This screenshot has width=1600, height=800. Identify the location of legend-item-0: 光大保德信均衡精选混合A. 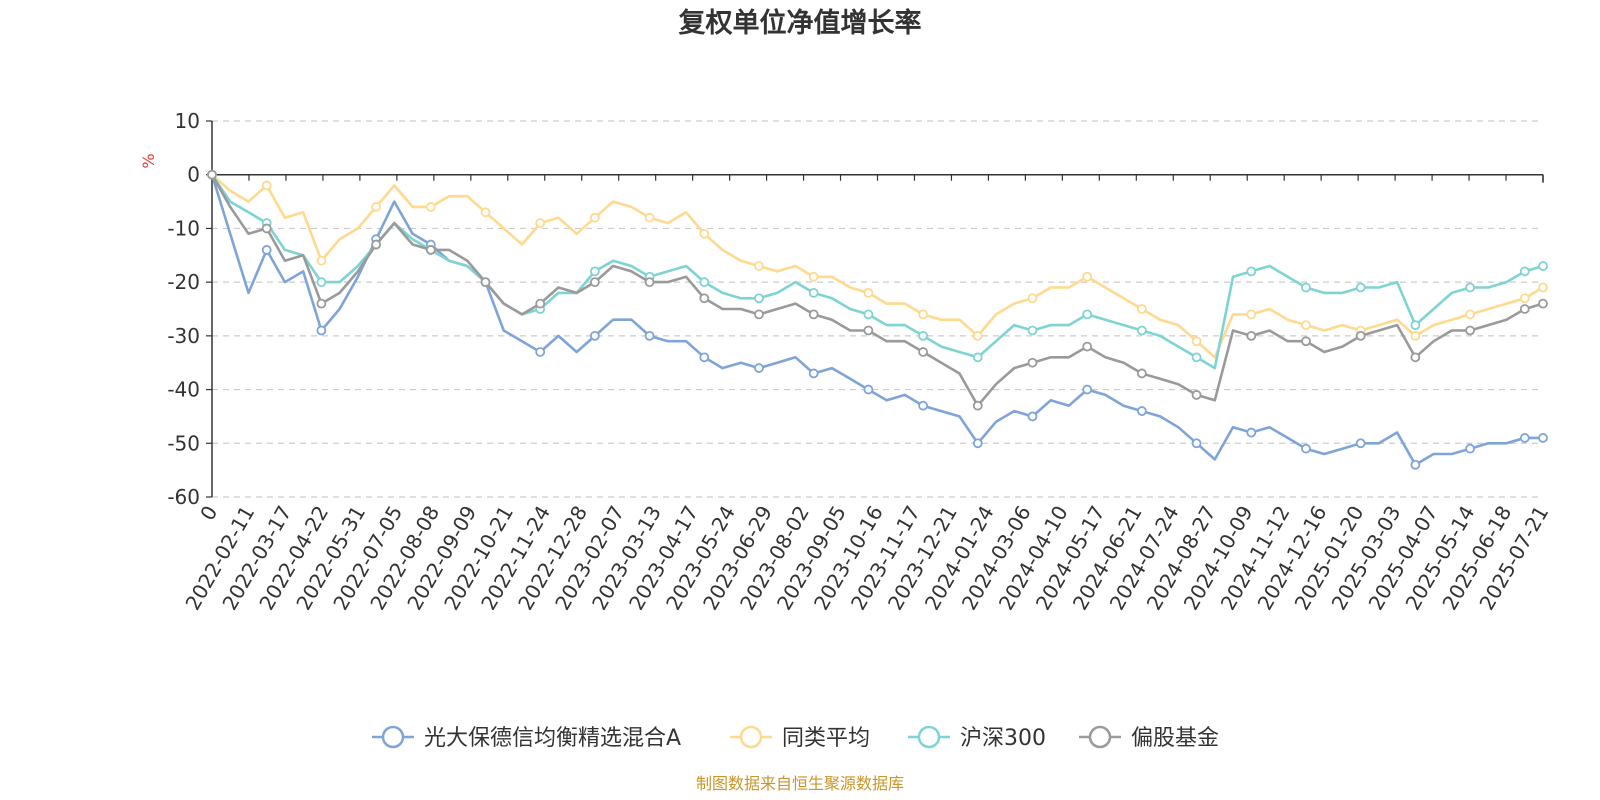
(526, 738).